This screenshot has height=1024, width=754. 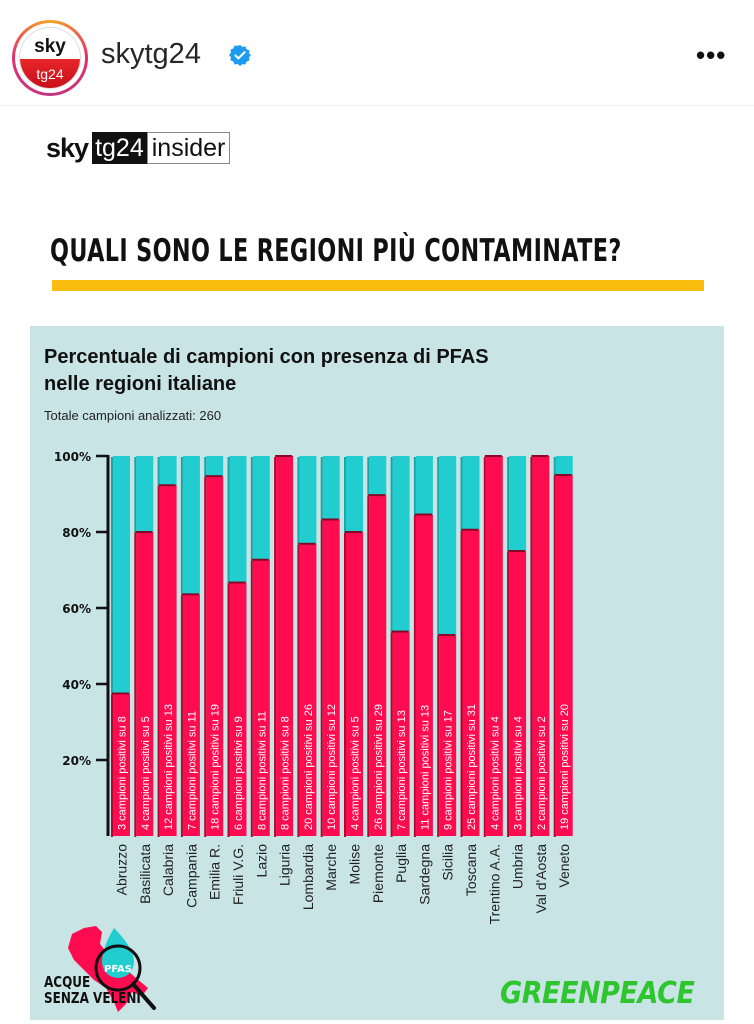 I want to click on bar-label: 26 campioni positivi su 29, so click(x=379, y=767).